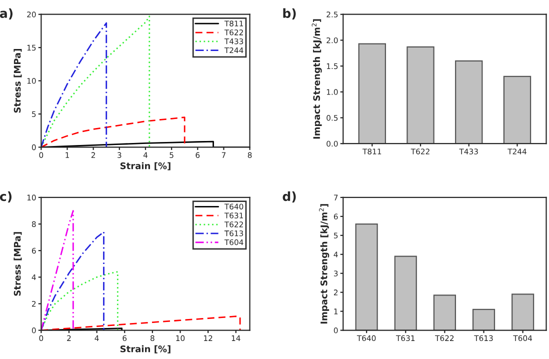 This screenshot has width=549, height=359. What do you see at coordinates (6, 14) in the screenshot?
I see `text: a)` at bounding box center [6, 14].